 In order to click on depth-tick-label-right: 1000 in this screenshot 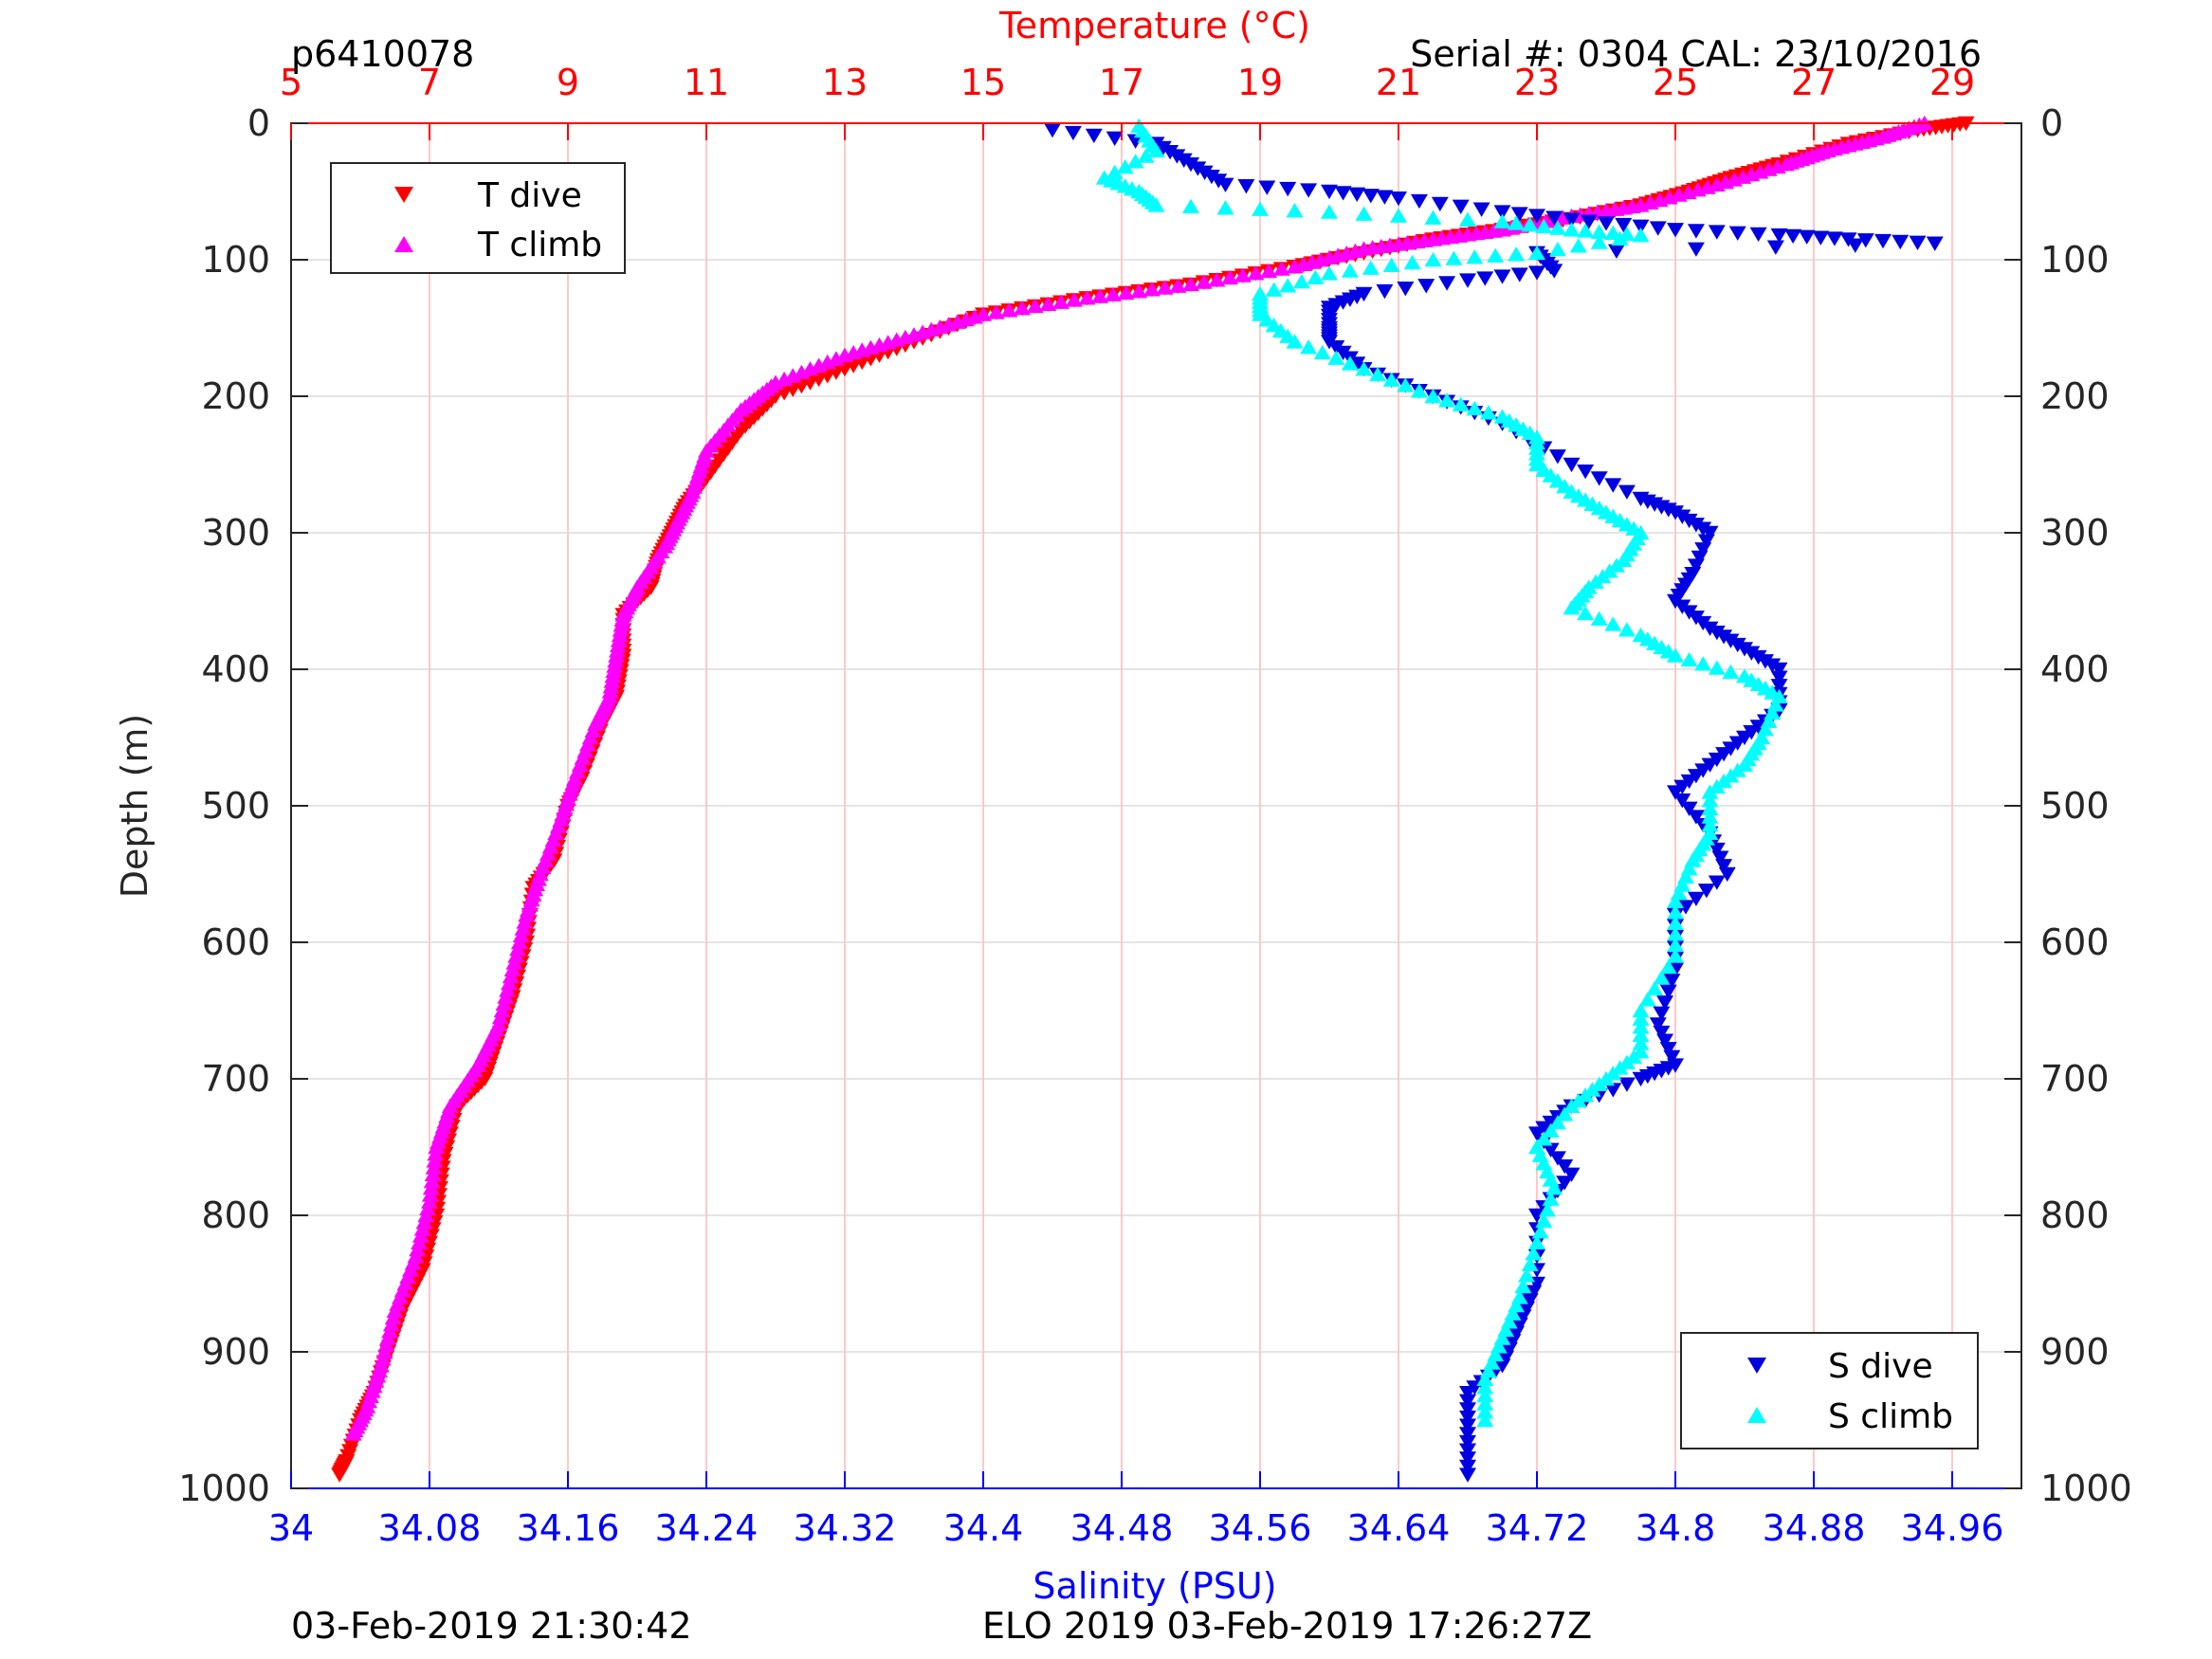, I will do `click(2086, 1488)`.